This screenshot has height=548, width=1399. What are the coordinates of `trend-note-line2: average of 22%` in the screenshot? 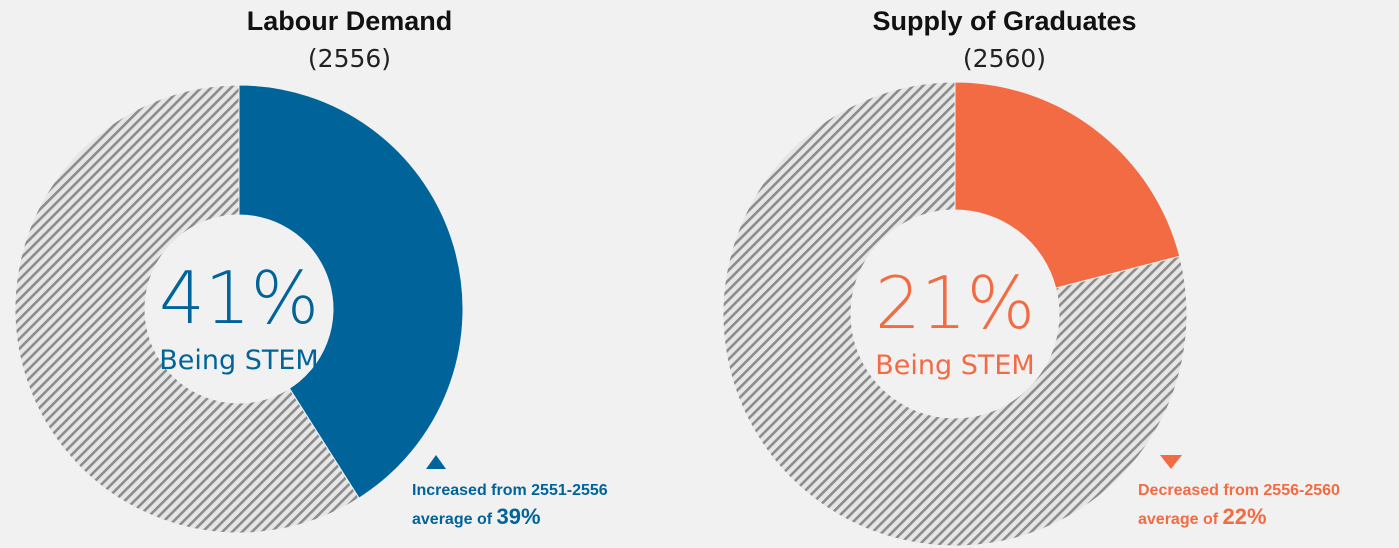 It's located at (1239, 518).